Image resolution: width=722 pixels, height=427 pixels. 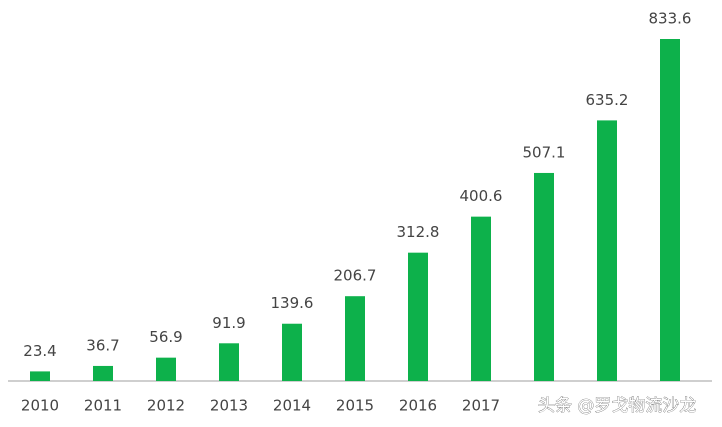 I want to click on data-label: 139.6, so click(x=292, y=303).